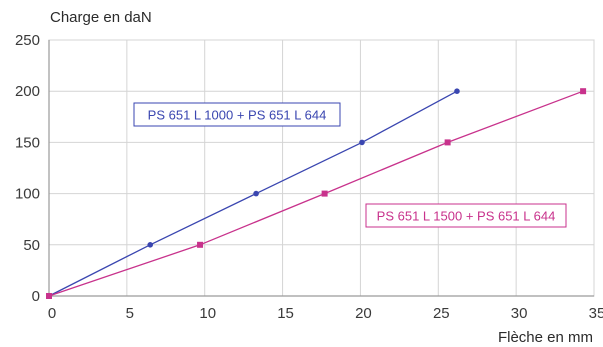 The image size is (603, 347). I want to click on series-label-box-1: PS 651 L 1000 + PS 651 L 644, so click(237, 114).